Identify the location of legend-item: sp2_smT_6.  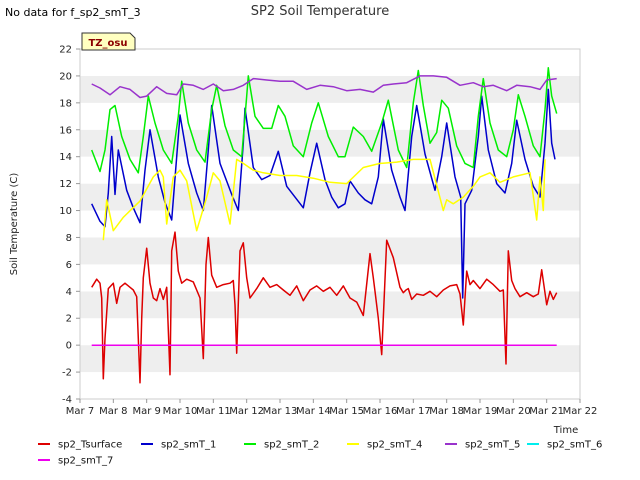
(564, 445).